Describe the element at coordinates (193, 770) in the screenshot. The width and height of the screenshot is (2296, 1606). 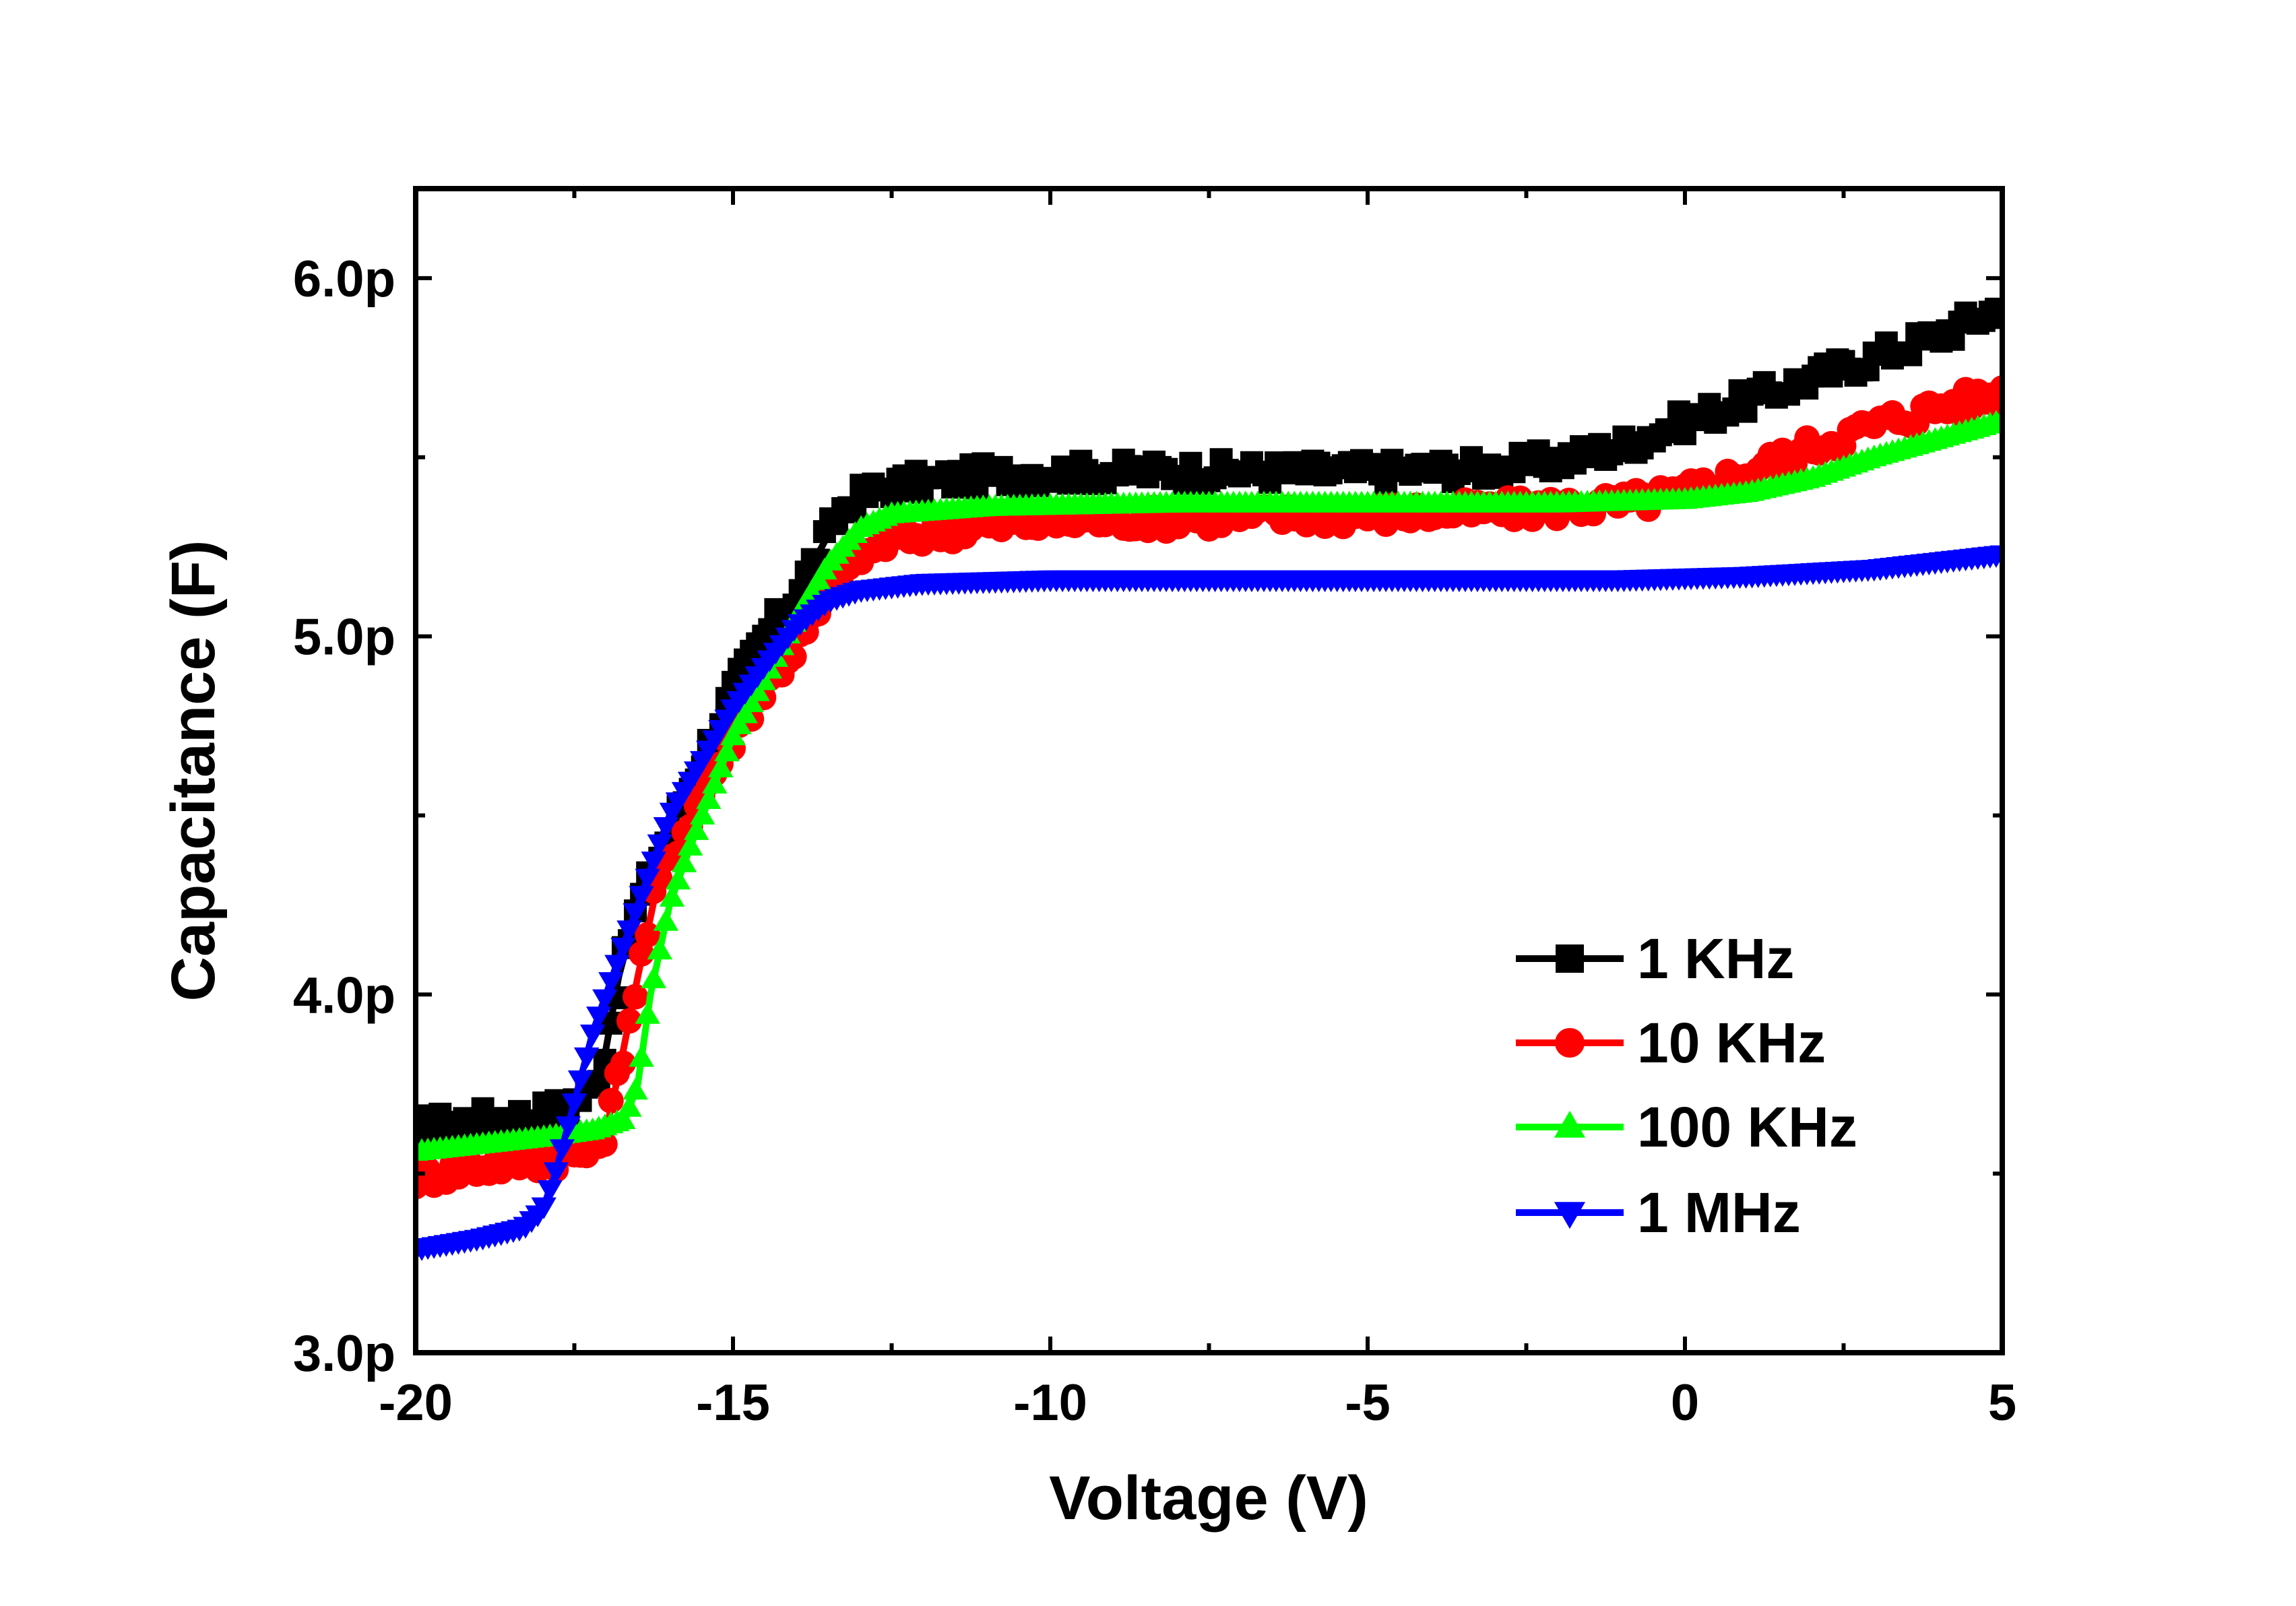
I see `y-axis-title: Capacitance (F)` at that location.